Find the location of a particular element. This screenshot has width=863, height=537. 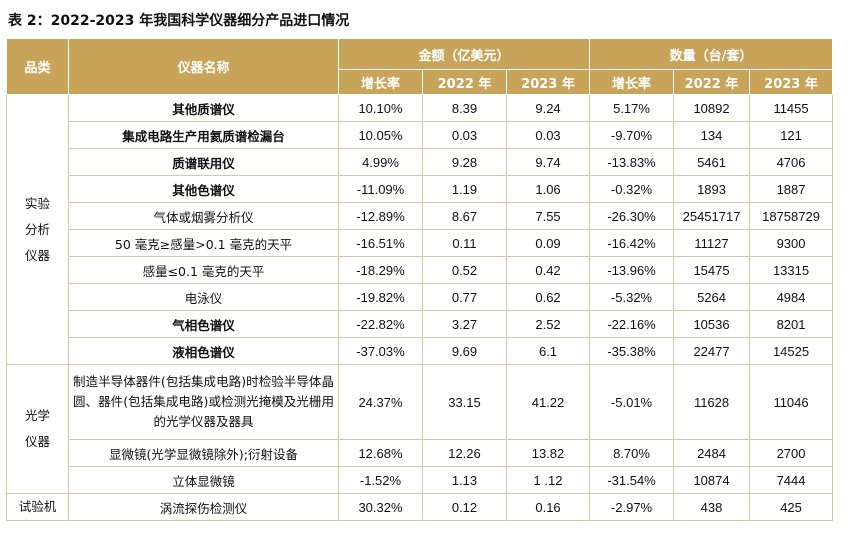

instrument-name-cell: 涡流探伤检测仪 is located at coordinates (203, 507).